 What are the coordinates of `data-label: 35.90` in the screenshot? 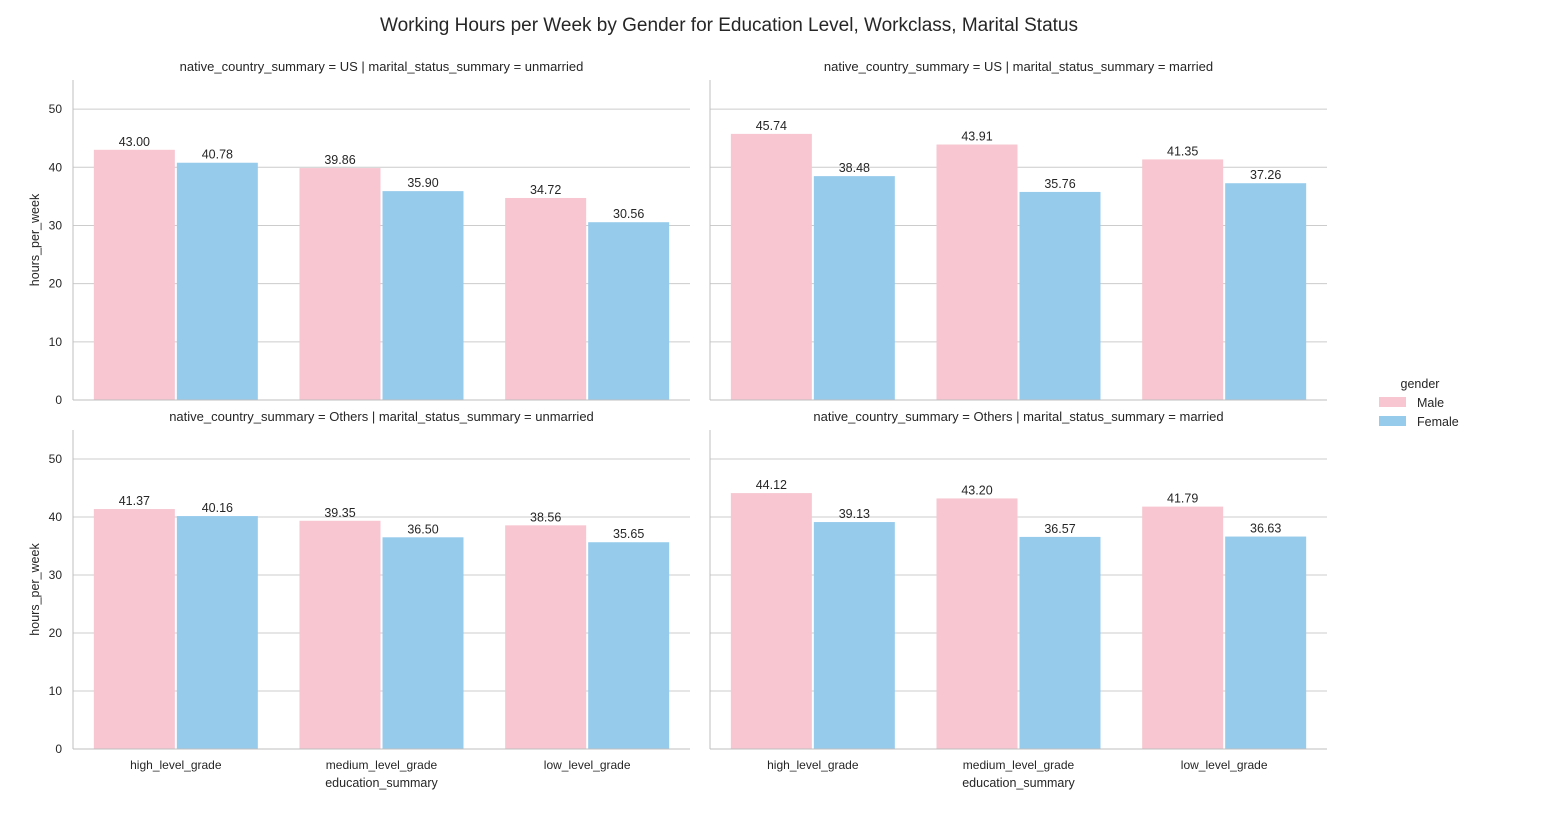 It's located at (422, 183).